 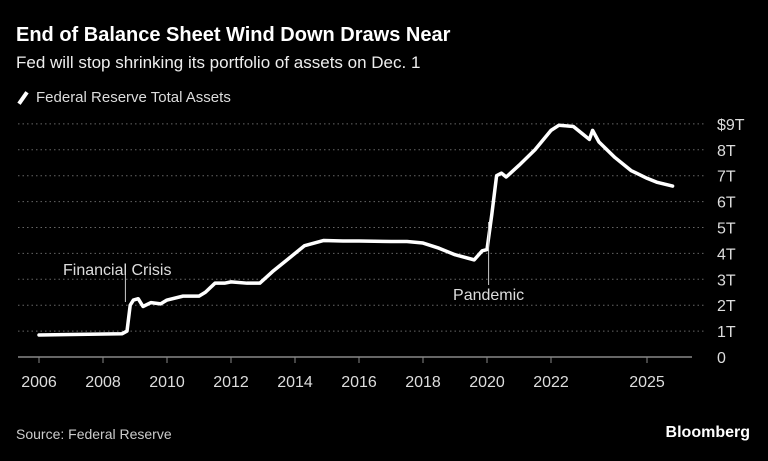 What do you see at coordinates (295, 382) in the screenshot?
I see `x-tick-label: 2014` at bounding box center [295, 382].